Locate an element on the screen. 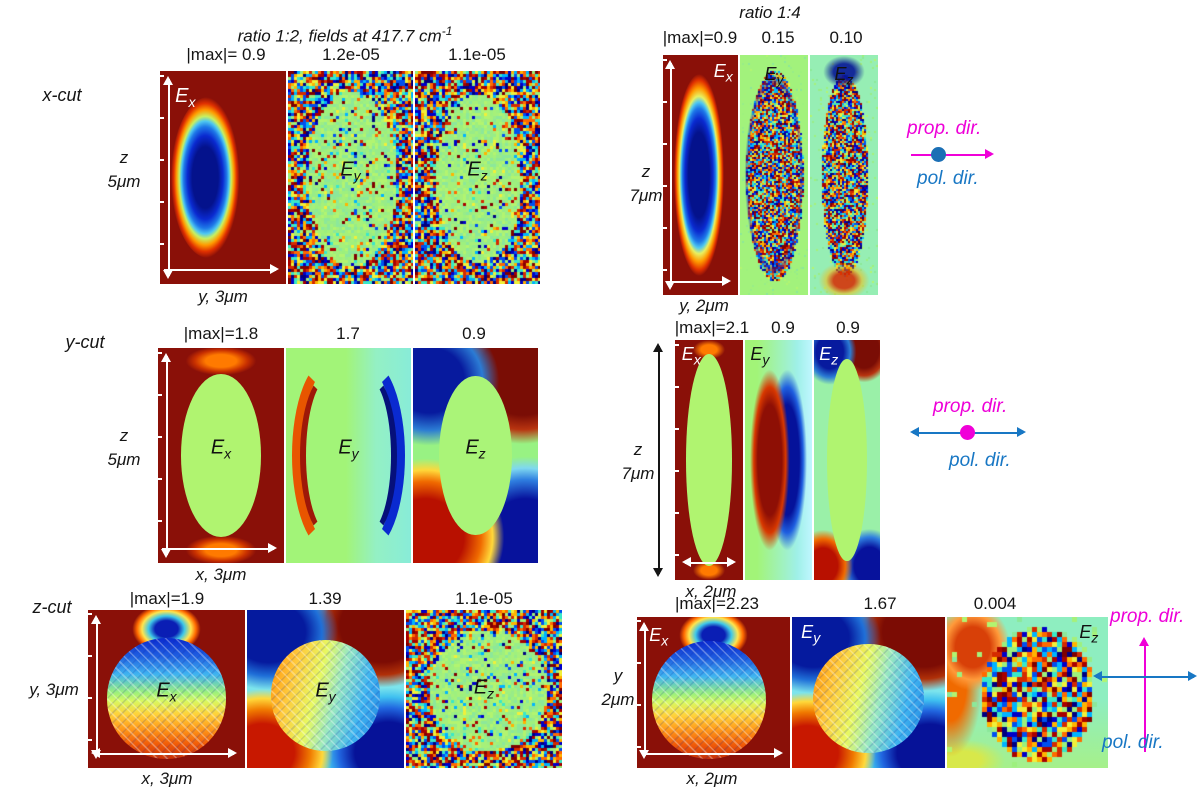  field-label-r3-ex: Ex is located at coordinates (659, 637).